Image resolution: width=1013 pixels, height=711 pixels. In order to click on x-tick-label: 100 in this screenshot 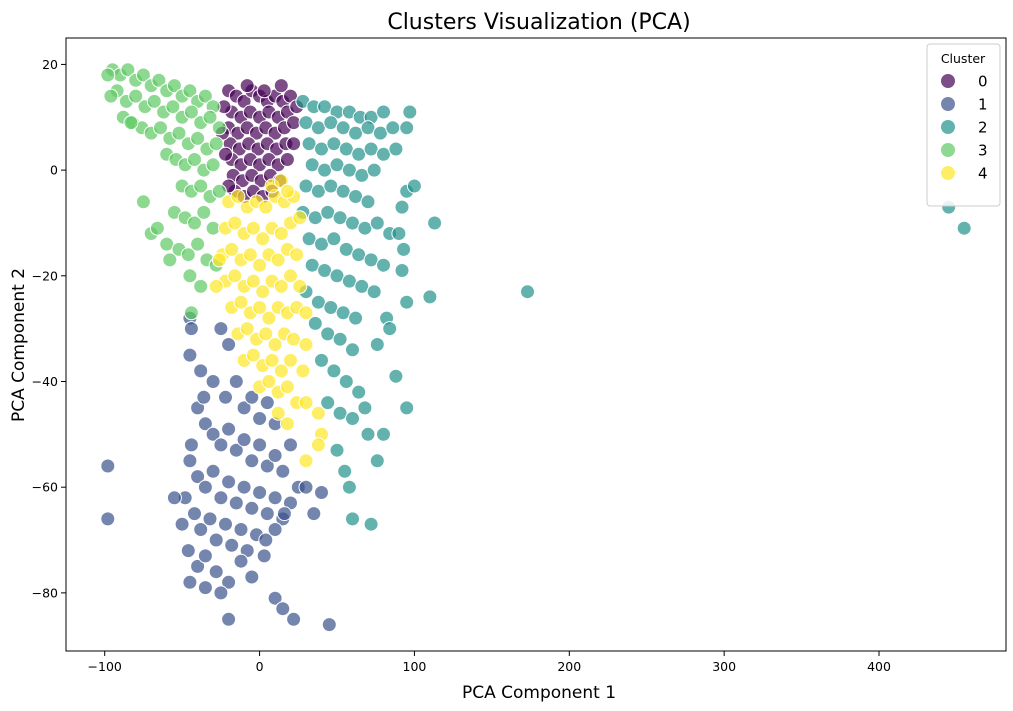, I will do `click(415, 666)`.